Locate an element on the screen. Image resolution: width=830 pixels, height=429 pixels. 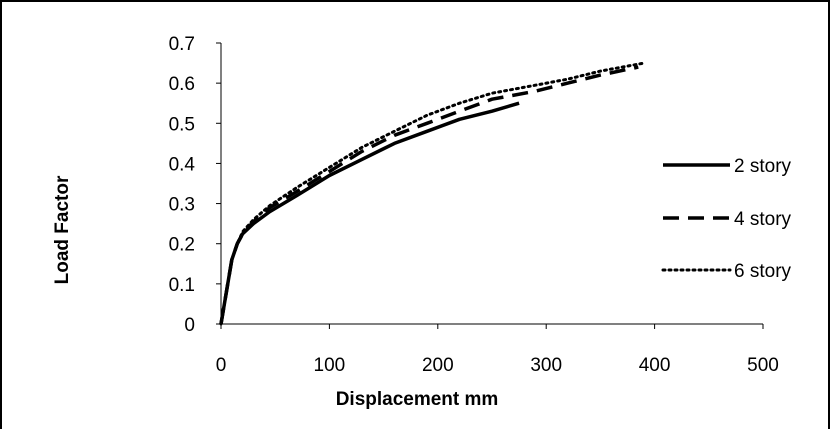
x-tick-label: 300 is located at coordinates (546, 365).